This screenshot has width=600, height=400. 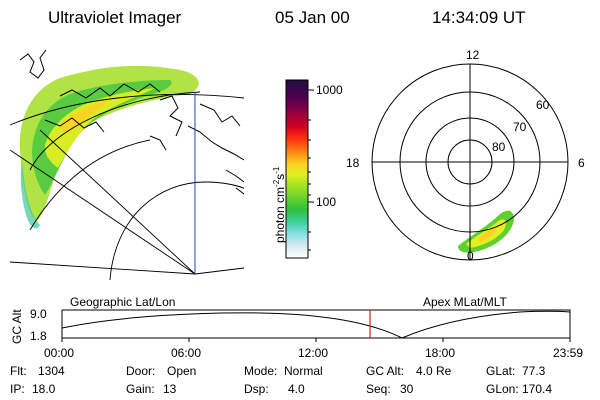 I want to click on unit-exp2: -1, so click(x=276, y=170).